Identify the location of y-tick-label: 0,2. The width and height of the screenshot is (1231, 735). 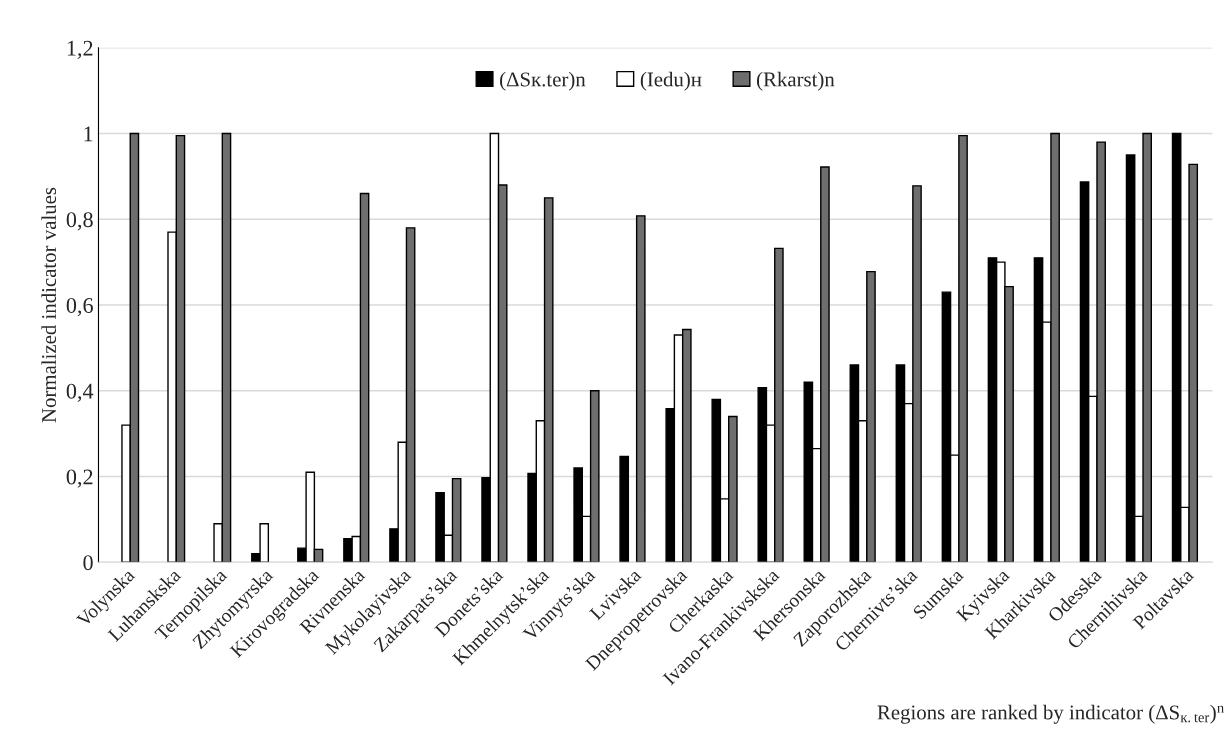
(79, 478).